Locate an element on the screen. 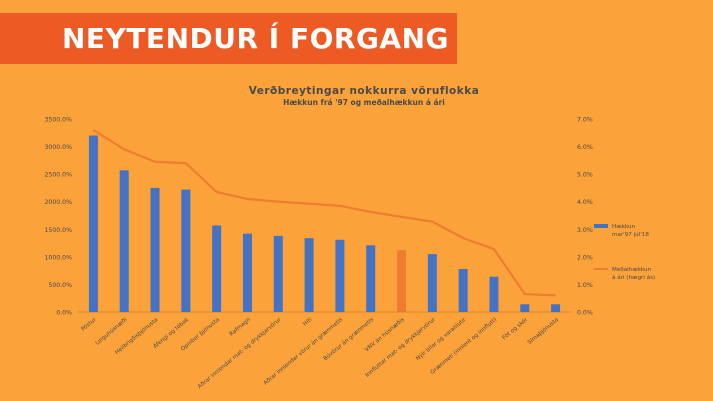 Image resolution: width=713 pixels, height=401 pixels. x-tick-label: Grænmeti (innlent og innflutt) is located at coordinates (464, 346).